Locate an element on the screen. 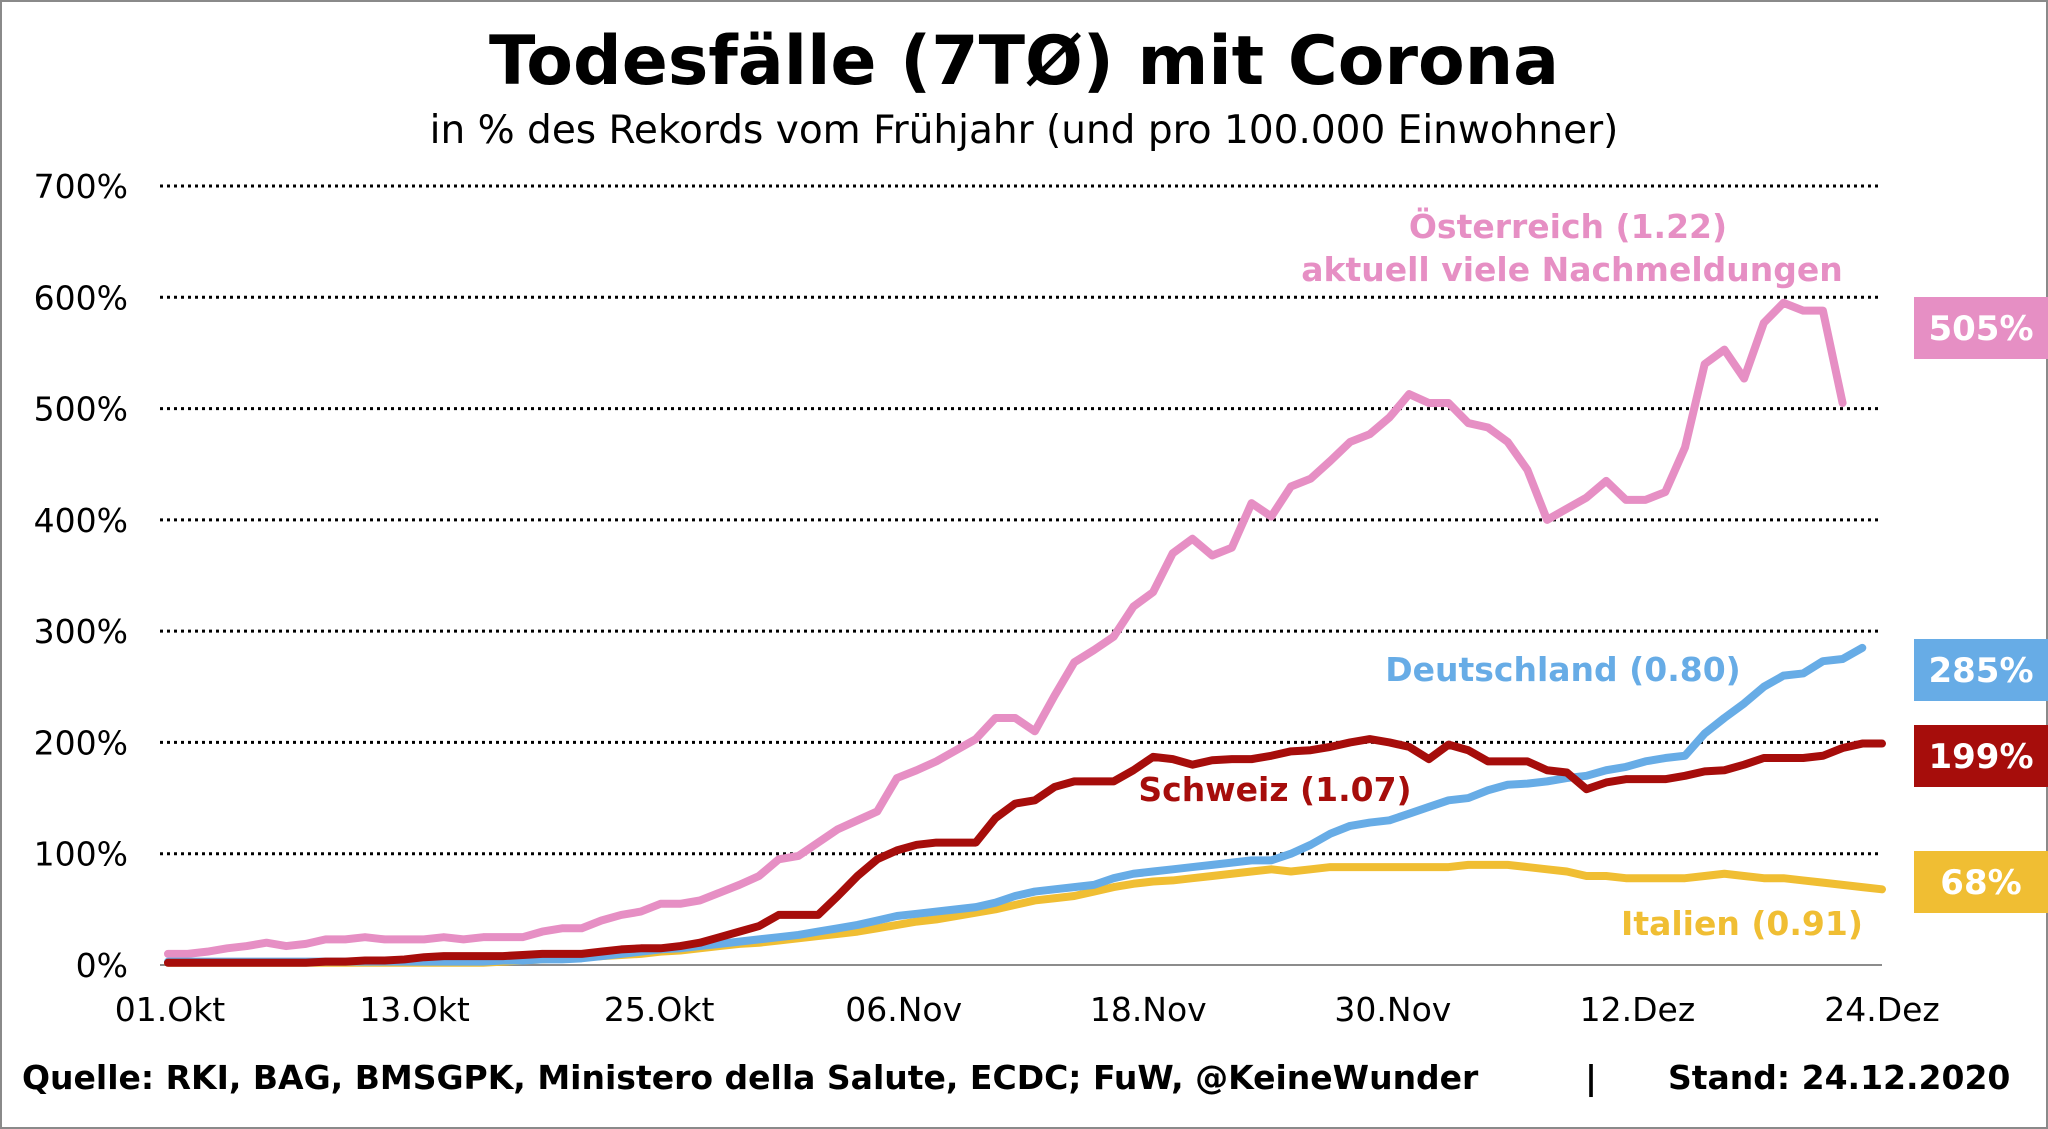  x-tick-label: 12.Dez is located at coordinates (1638, 1009).